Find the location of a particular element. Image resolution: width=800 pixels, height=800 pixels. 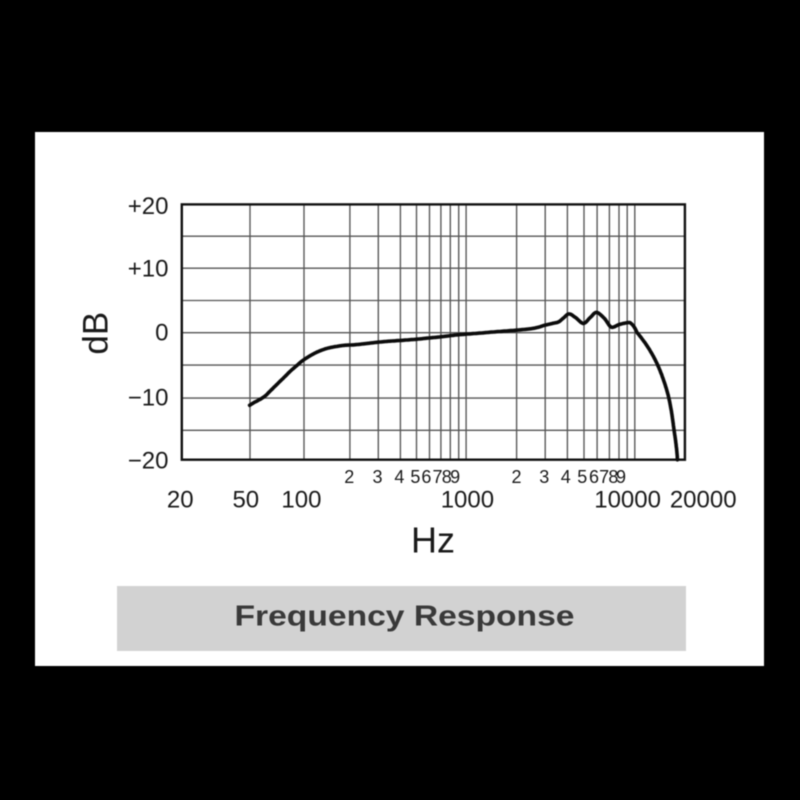

svg-text: 50 is located at coordinates (245, 500).